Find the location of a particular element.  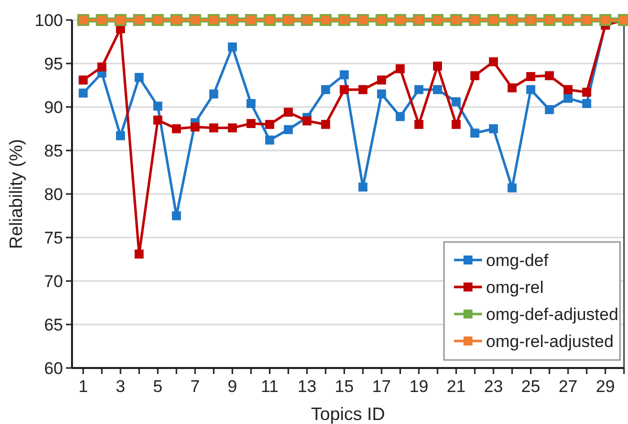

x-tick-label: 7 is located at coordinates (195, 386).